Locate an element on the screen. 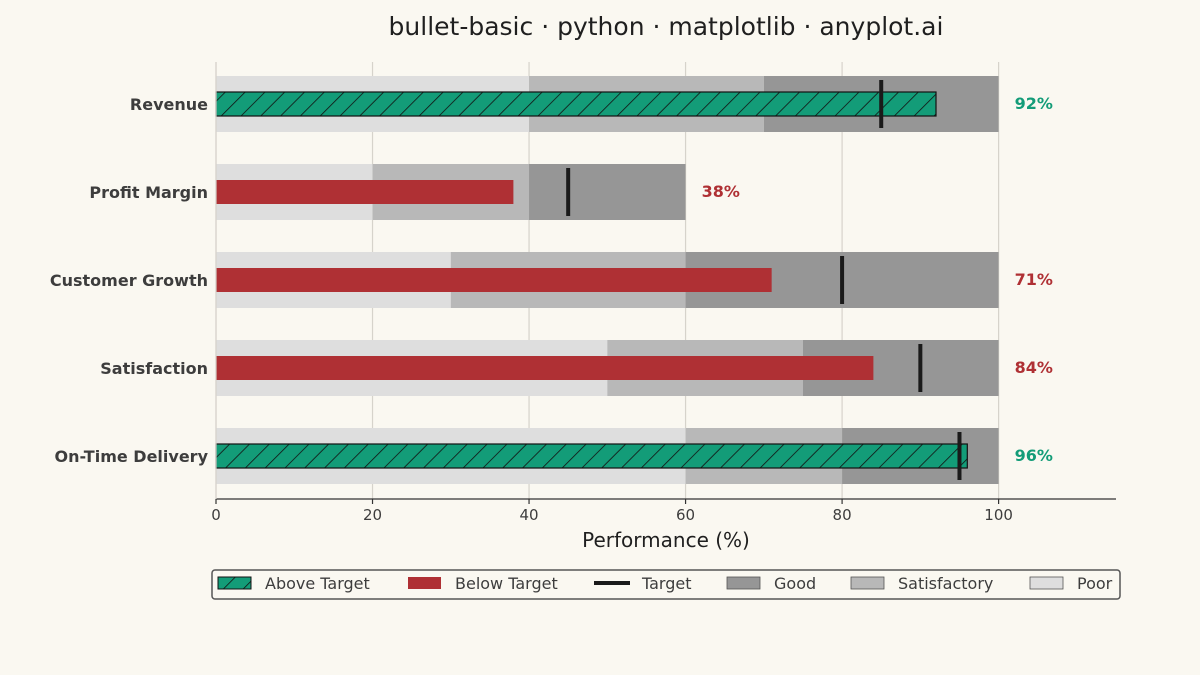 Image resolution: width=1200 pixels, height=675 pixels. good-range is located at coordinates (607, 192).